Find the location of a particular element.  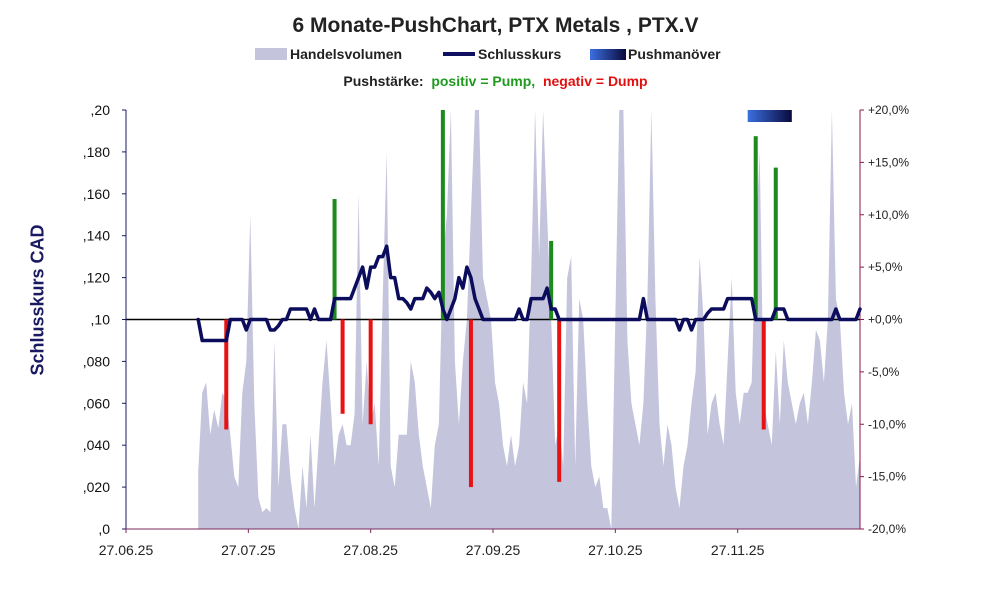

legend: Handelsvolumen Schlusskurs Pushmanöver is located at coordinates (500, 56).